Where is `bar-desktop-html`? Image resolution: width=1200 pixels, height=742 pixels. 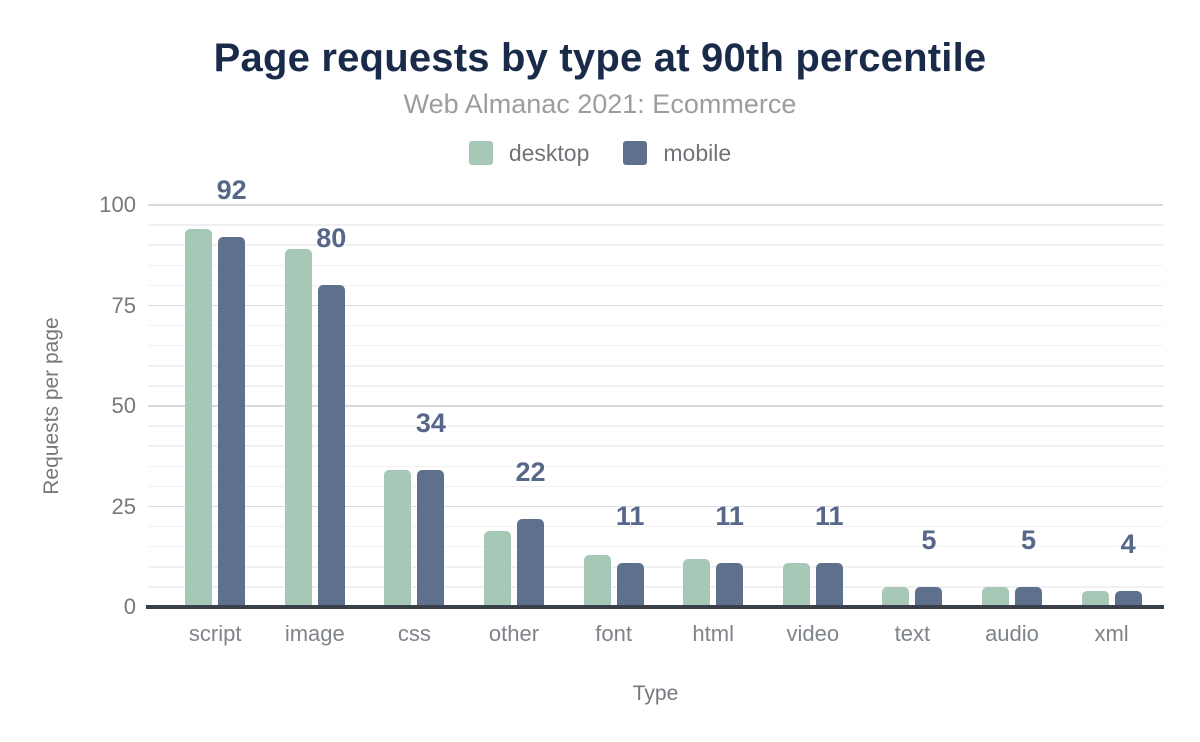 bar-desktop-html is located at coordinates (697, 582).